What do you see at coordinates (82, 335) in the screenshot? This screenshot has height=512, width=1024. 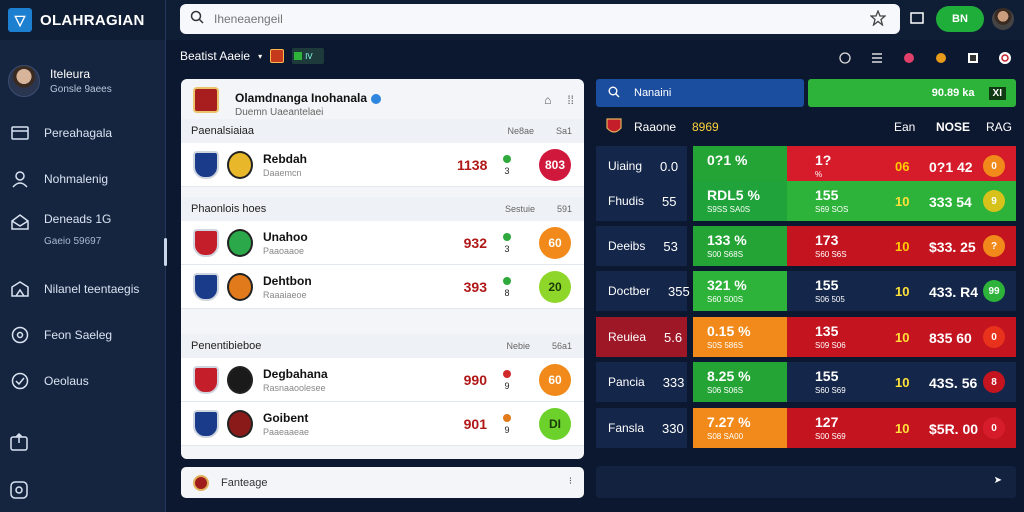 I see `sidebar-item-5: Feon Saeleg` at bounding box center [82, 335].